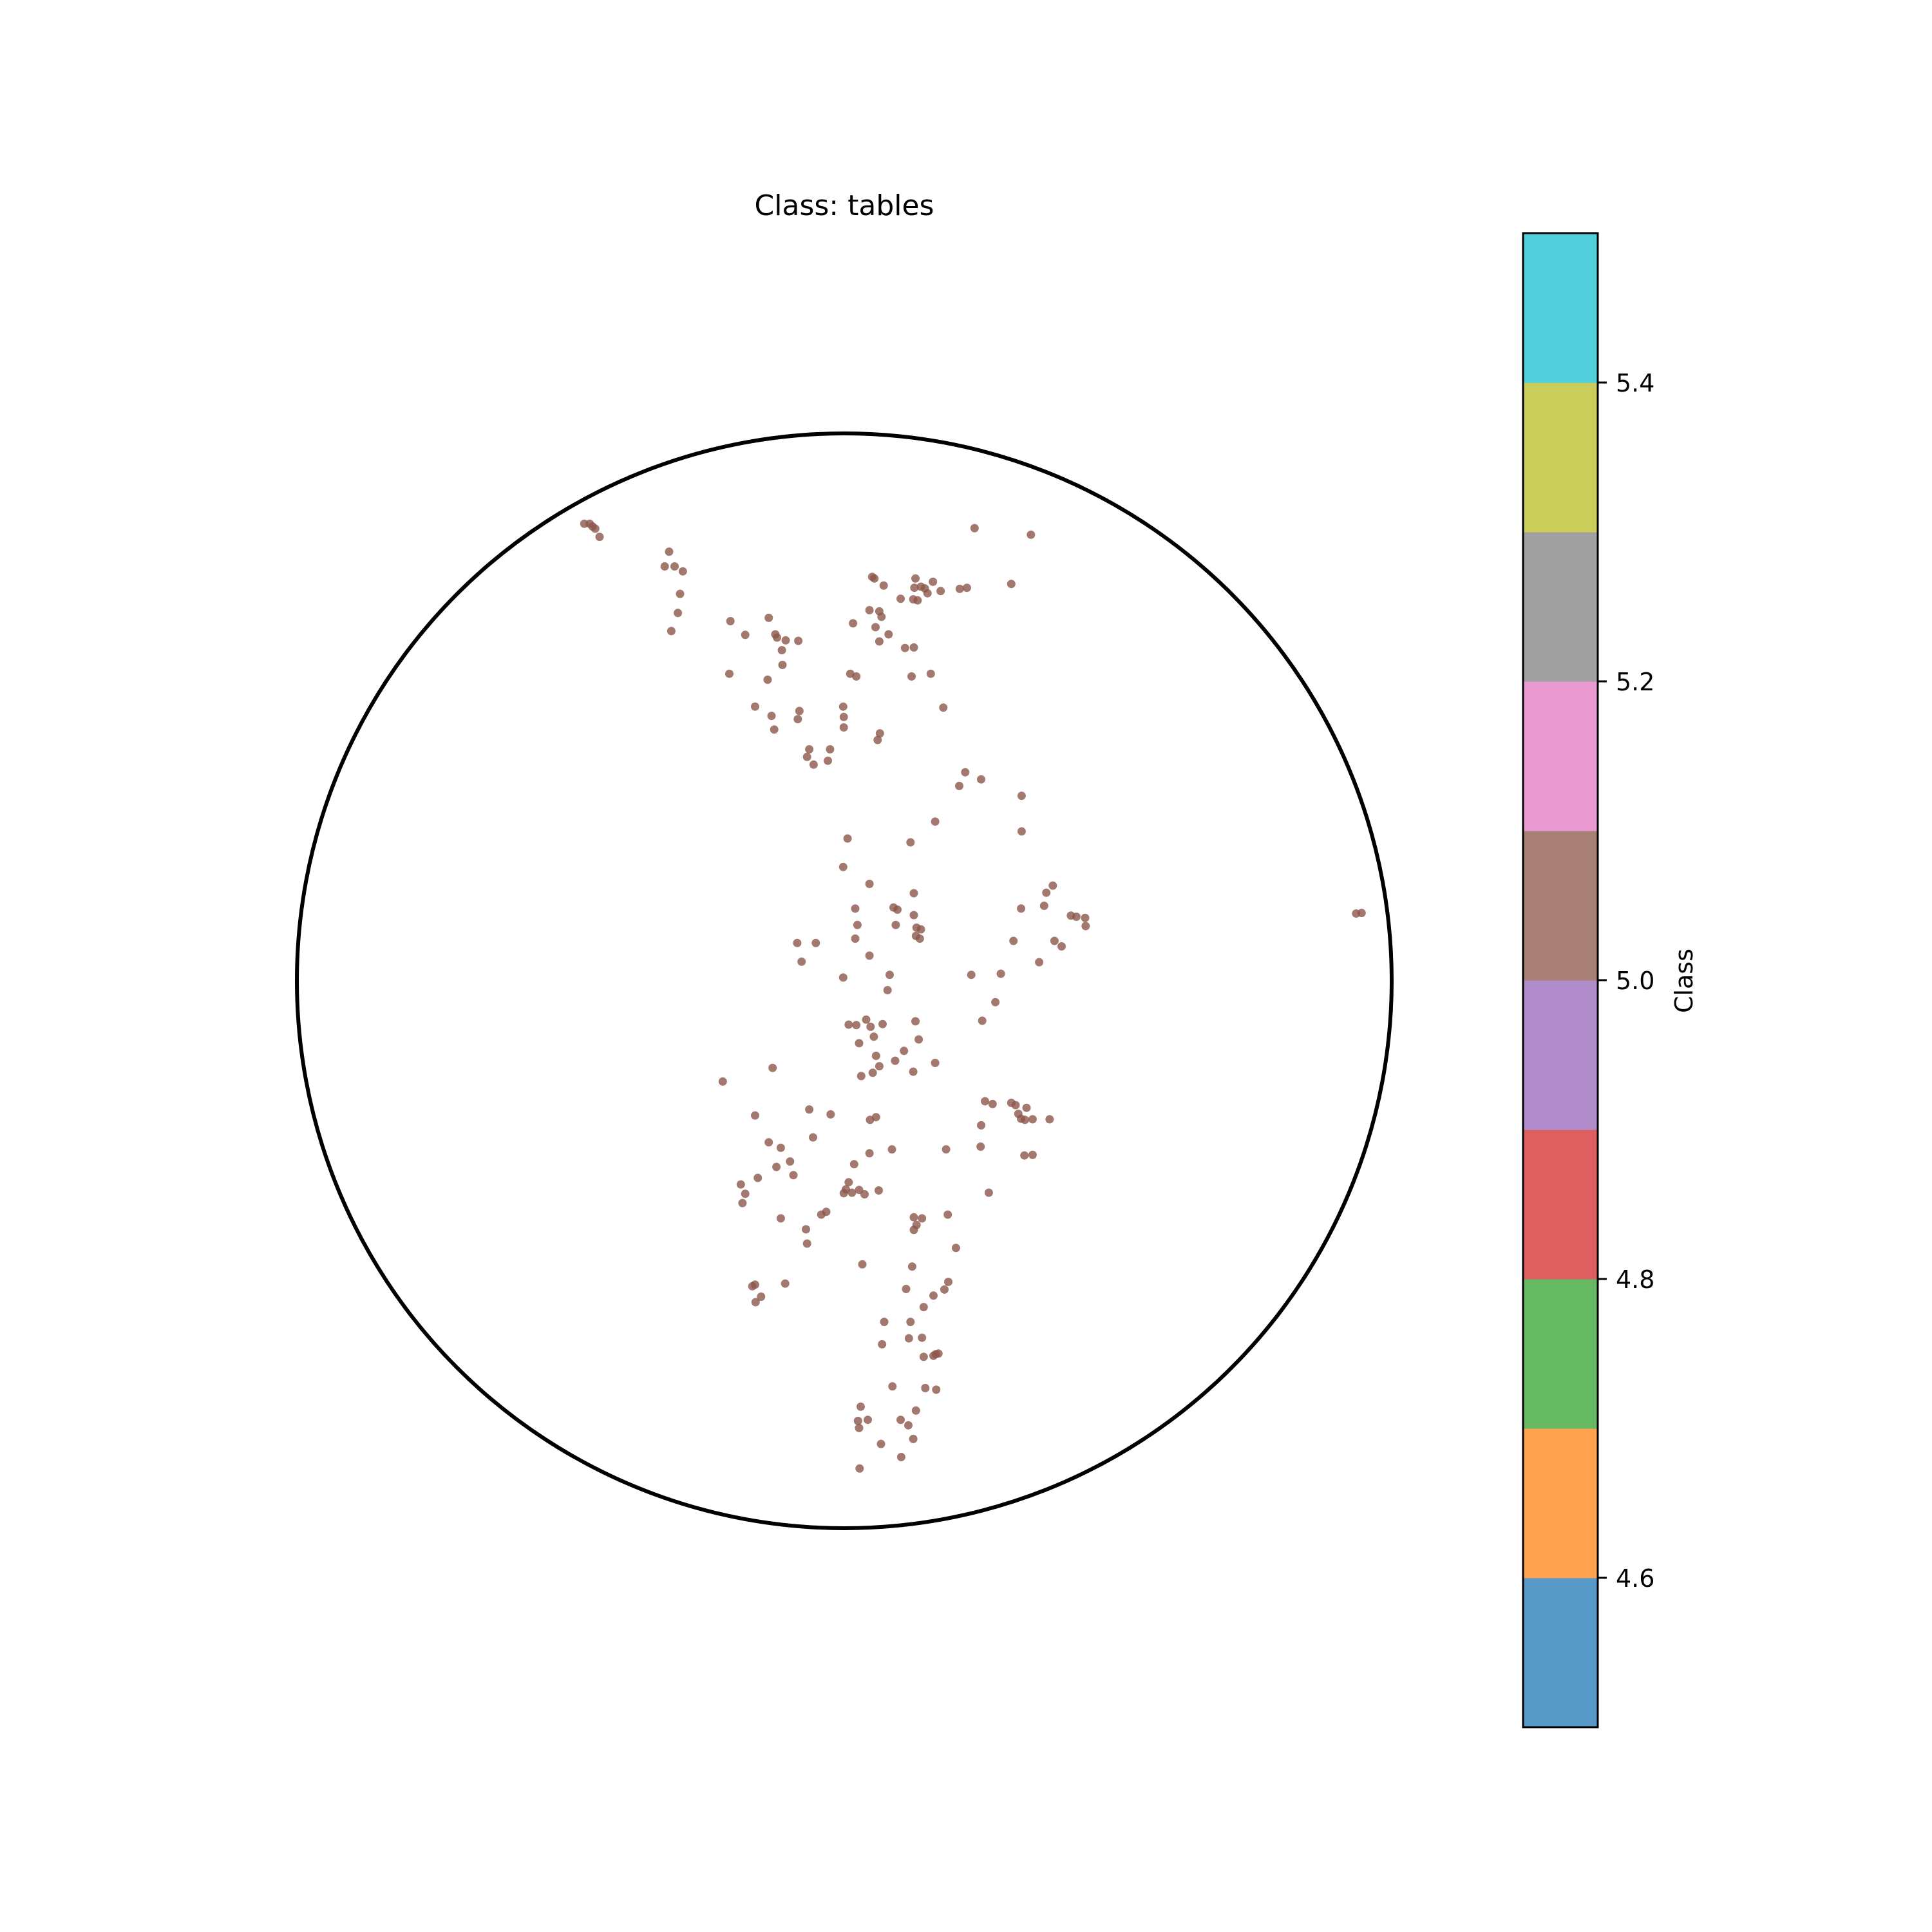 The width and height of the screenshot is (1932, 1932). Describe the element at coordinates (1635, 682) in the screenshot. I see `colorbar-tick-label: 5.2` at that location.